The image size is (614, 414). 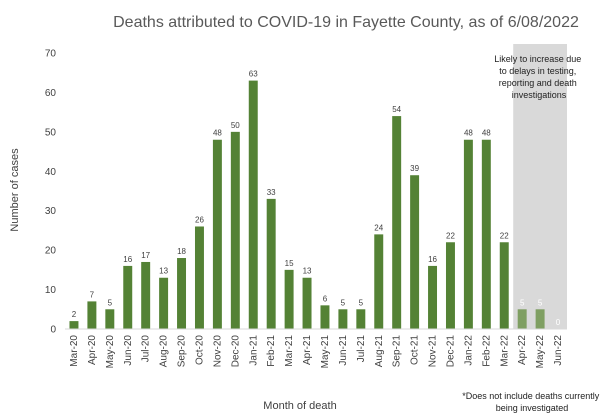 What do you see at coordinates (51, 290) in the screenshot?
I see `y-tick-label: 10` at bounding box center [51, 290].